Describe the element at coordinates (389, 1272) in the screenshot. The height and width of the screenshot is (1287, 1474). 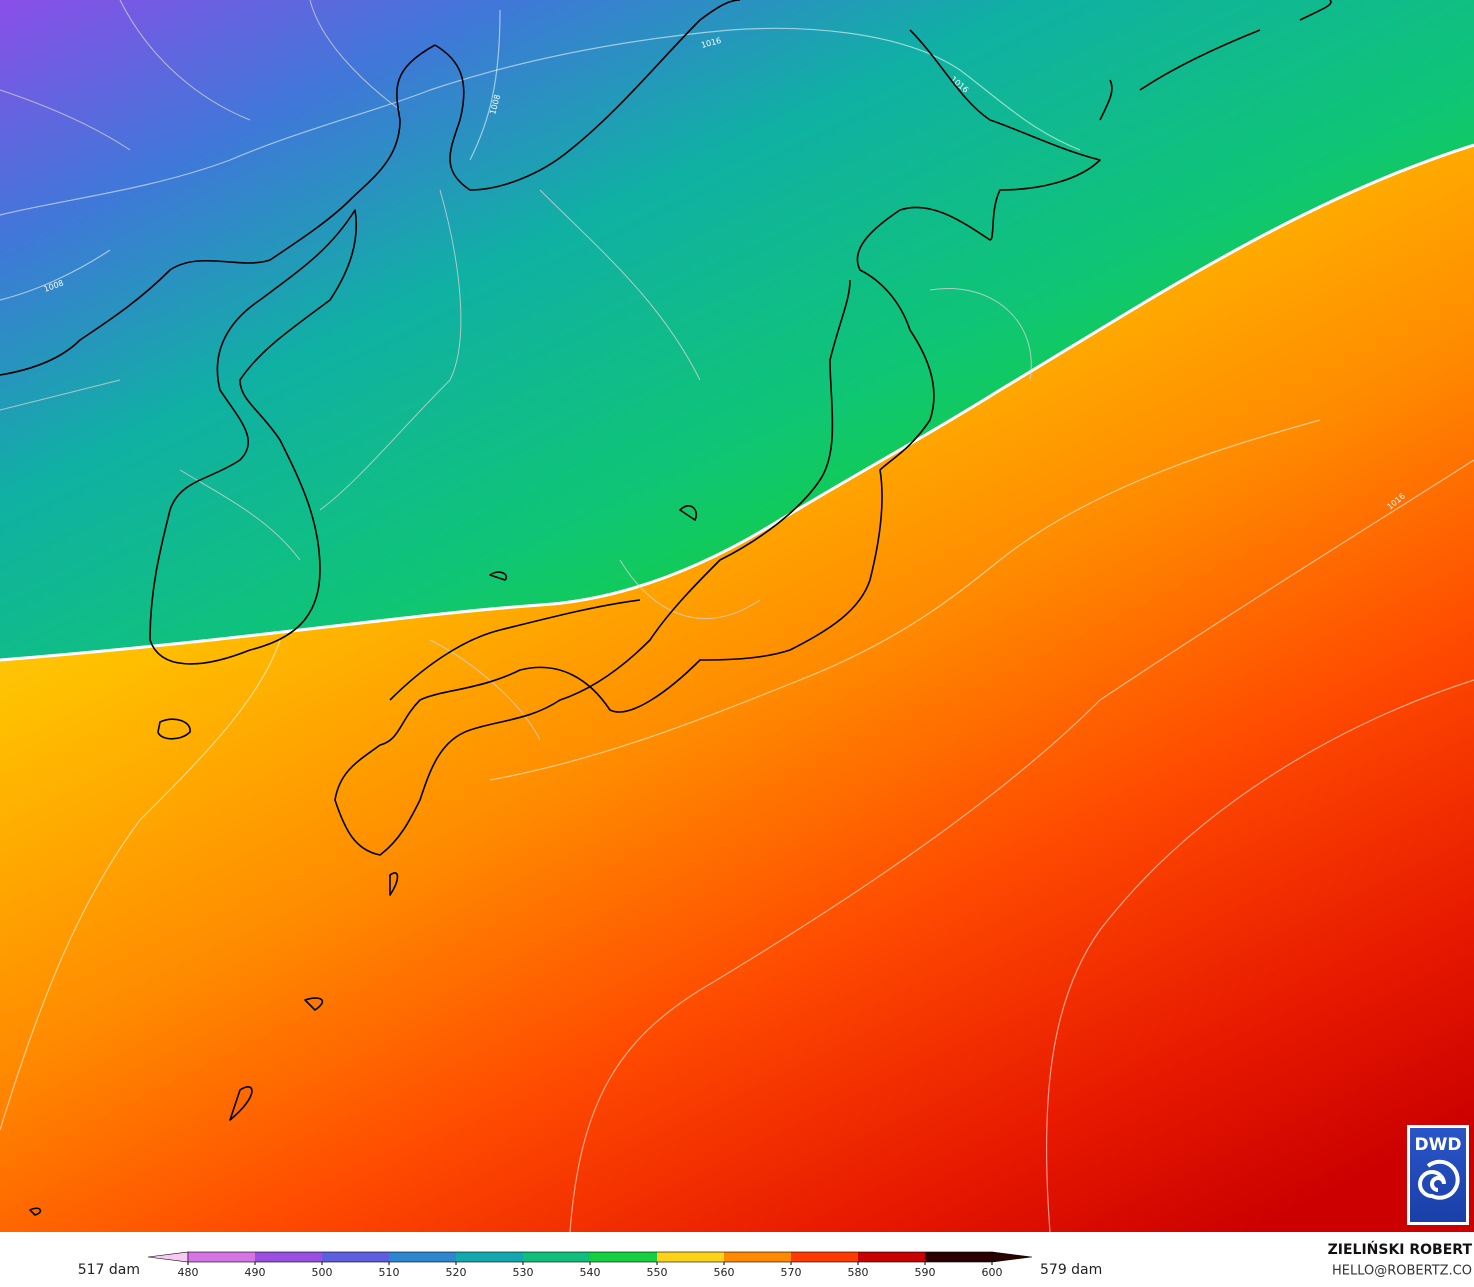
I see `tick-label: 510` at that location.